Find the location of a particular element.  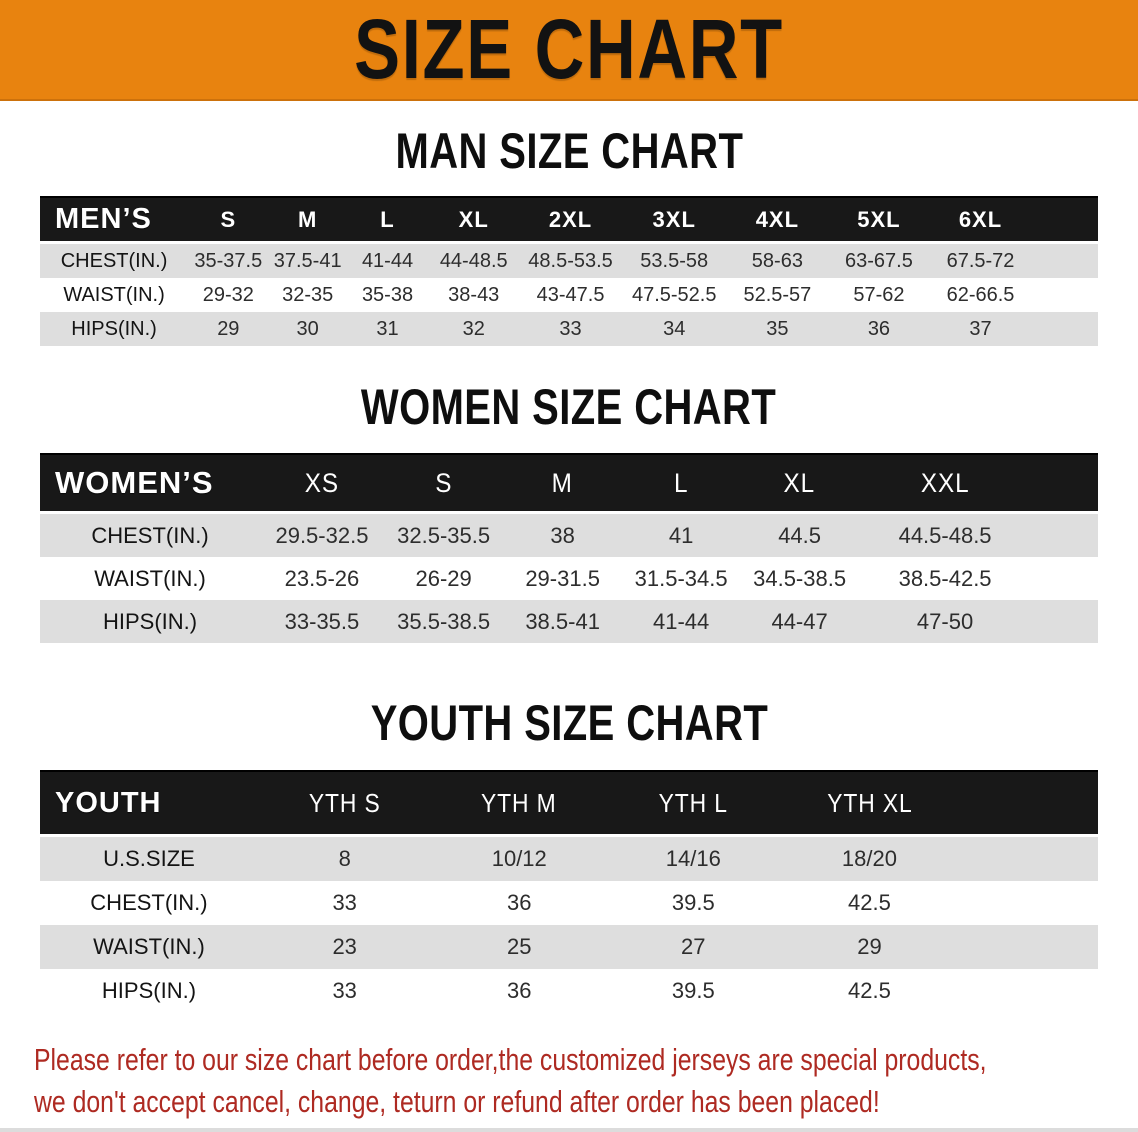

section-title: MAN SIZE CHART is located at coordinates (569, 151).